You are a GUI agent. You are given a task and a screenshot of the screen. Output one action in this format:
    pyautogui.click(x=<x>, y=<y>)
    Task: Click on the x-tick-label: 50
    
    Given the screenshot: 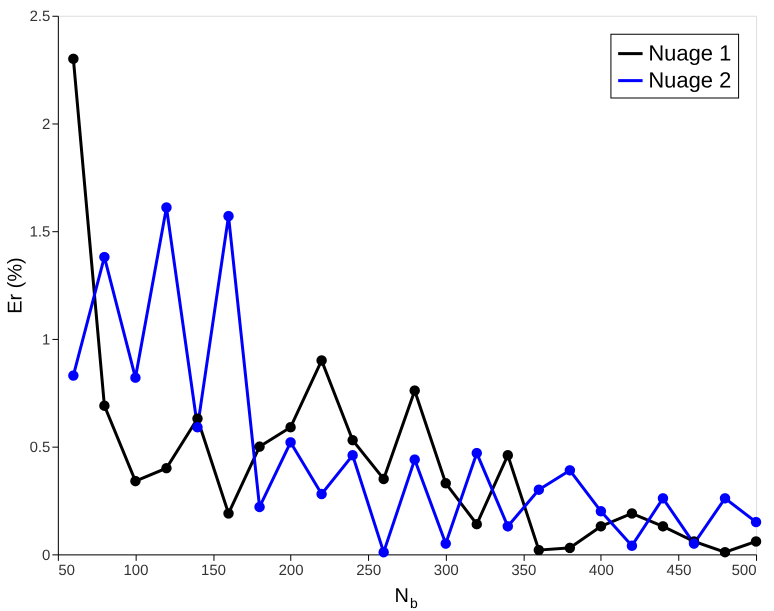 What is the action you would take?
    pyautogui.click(x=66, y=570)
    